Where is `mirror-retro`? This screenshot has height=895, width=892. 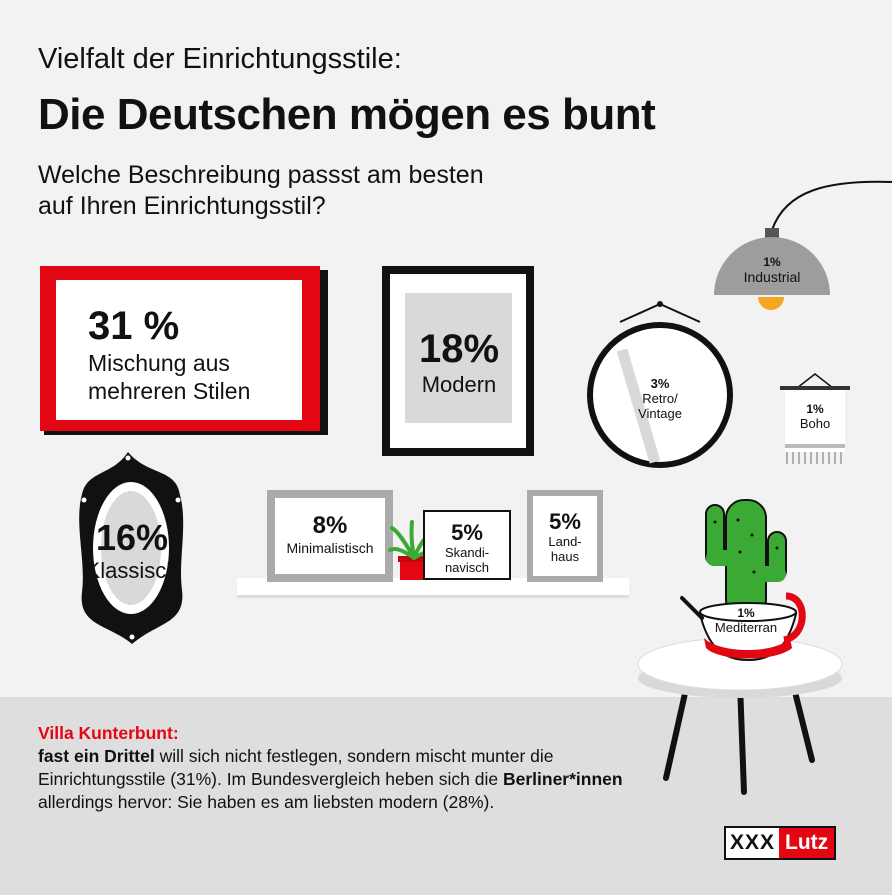
mirror-retro is located at coordinates (660, 384).